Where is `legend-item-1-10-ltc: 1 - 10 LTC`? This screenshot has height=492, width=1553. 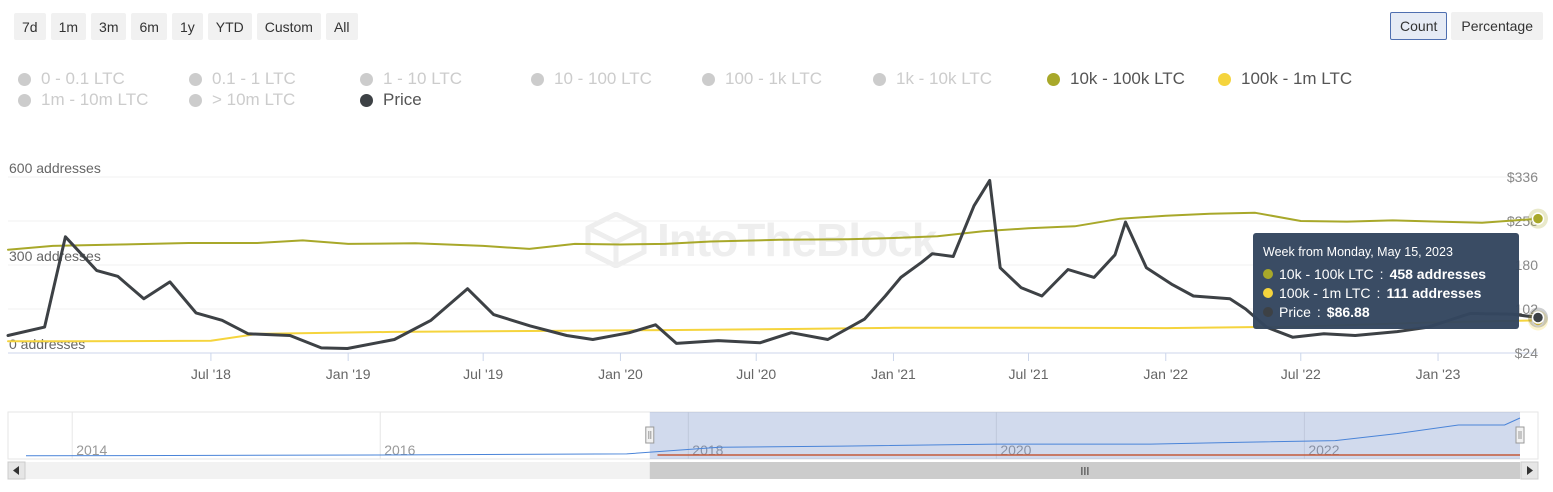
legend-item-1-10-ltc: 1 - 10 LTC is located at coordinates (411, 79).